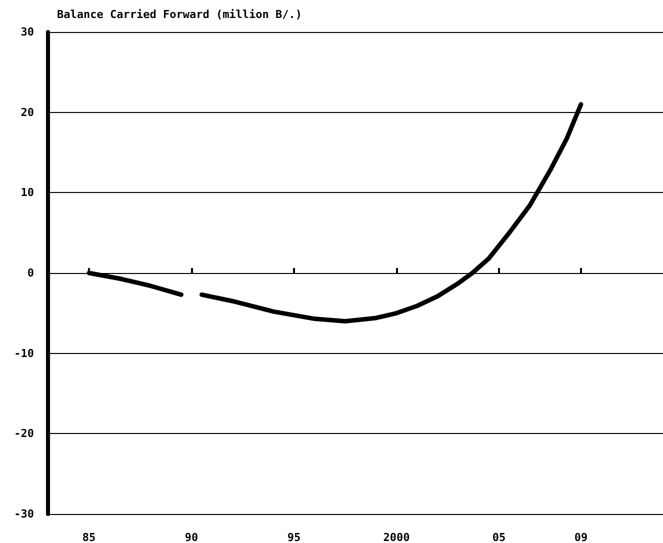 This screenshot has height=543, width=663. Describe the element at coordinates (24, 433) in the screenshot. I see `y-tick-label: -20` at that location.